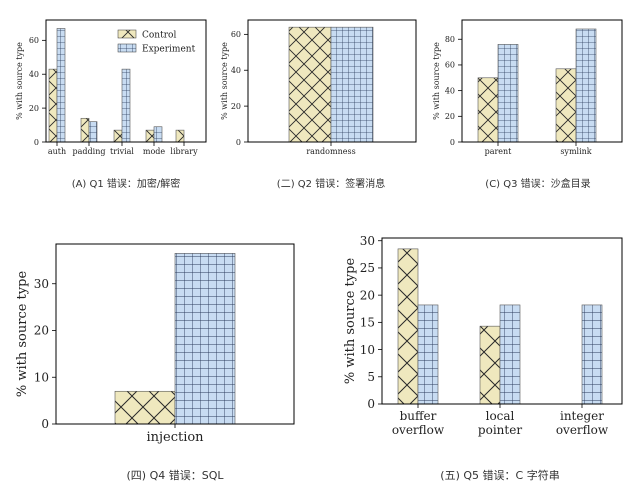  What do you see at coordinates (537, 183) in the screenshot?
I see `caption-q3: (C) Q3 错误：沙盒目录` at bounding box center [537, 183].